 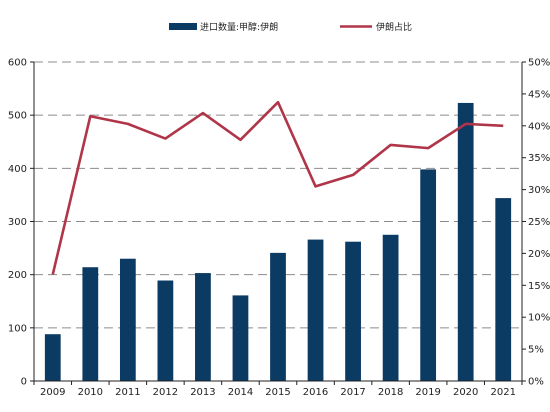 What do you see at coordinates (539, 318) in the screenshot?
I see `y-right-tick-label: 10%` at bounding box center [539, 318].